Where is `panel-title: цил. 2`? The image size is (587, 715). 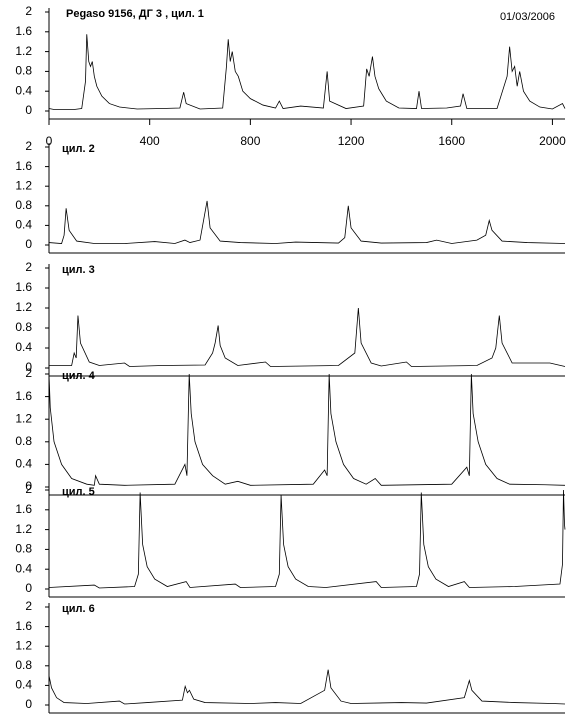 panel-title: цил. 2 is located at coordinates (78, 149).